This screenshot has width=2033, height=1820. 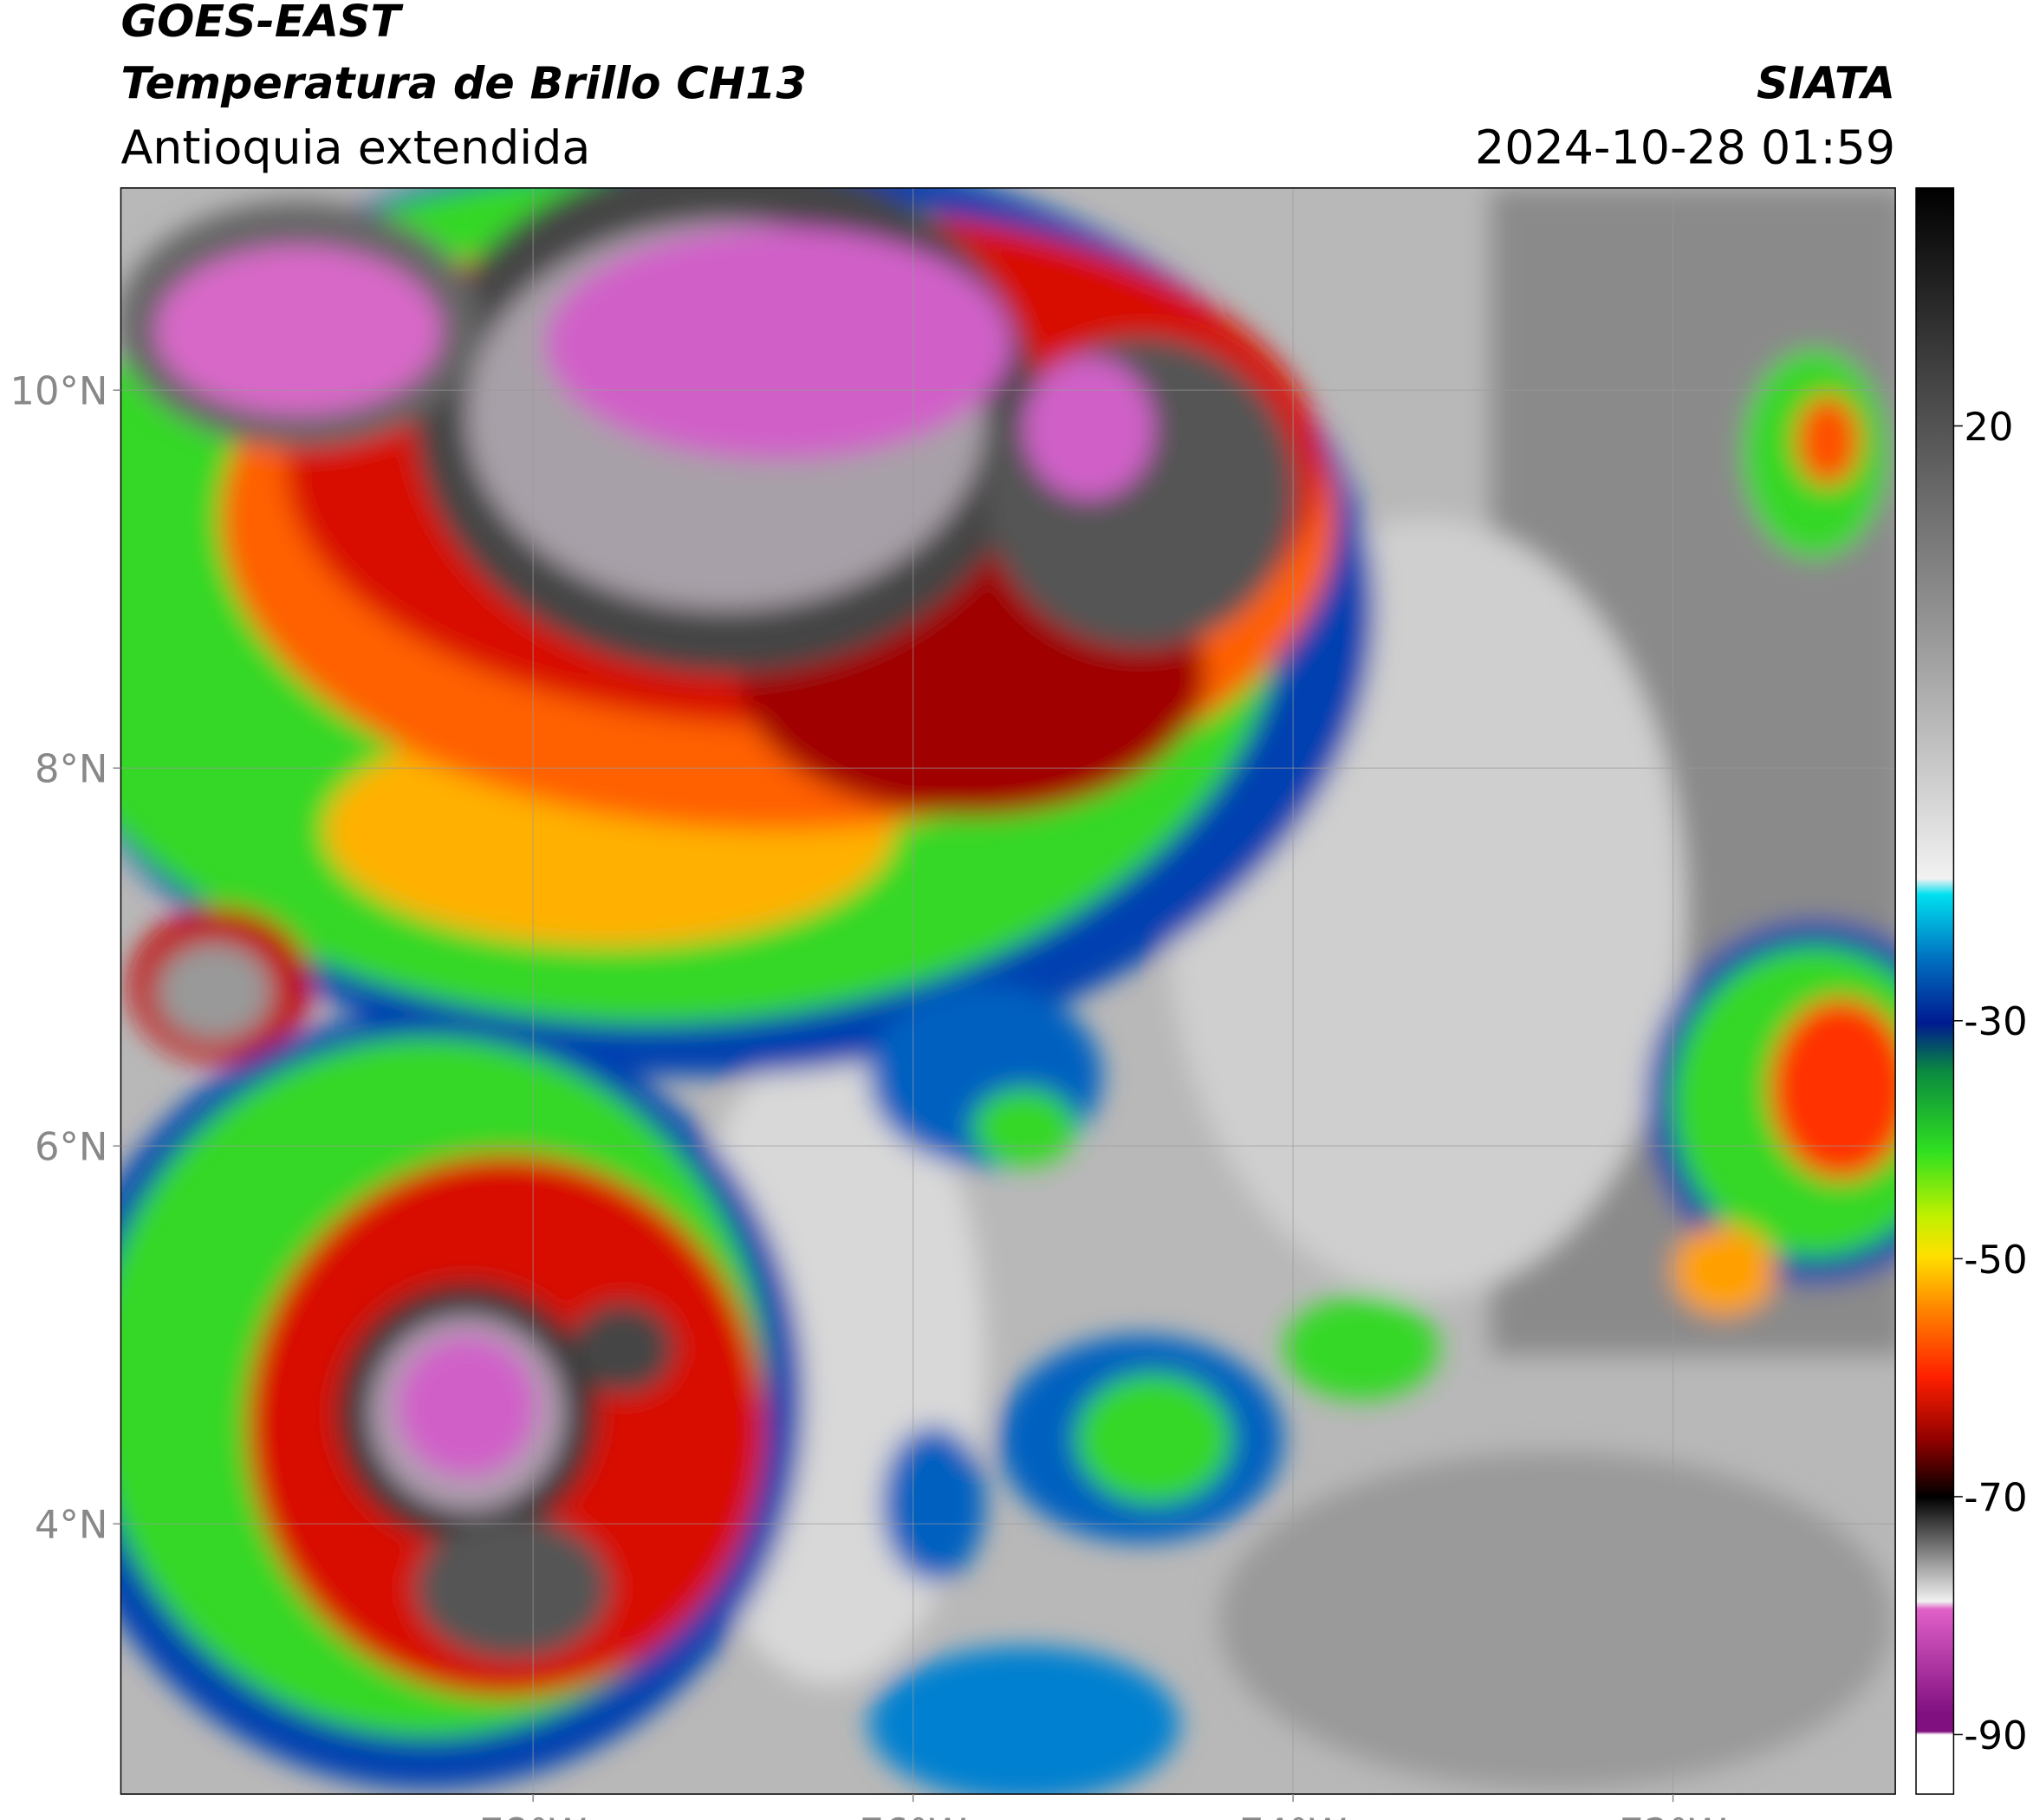 What do you see at coordinates (914, 1815) in the screenshot?
I see `x-tick-label: 76°W` at bounding box center [914, 1815].